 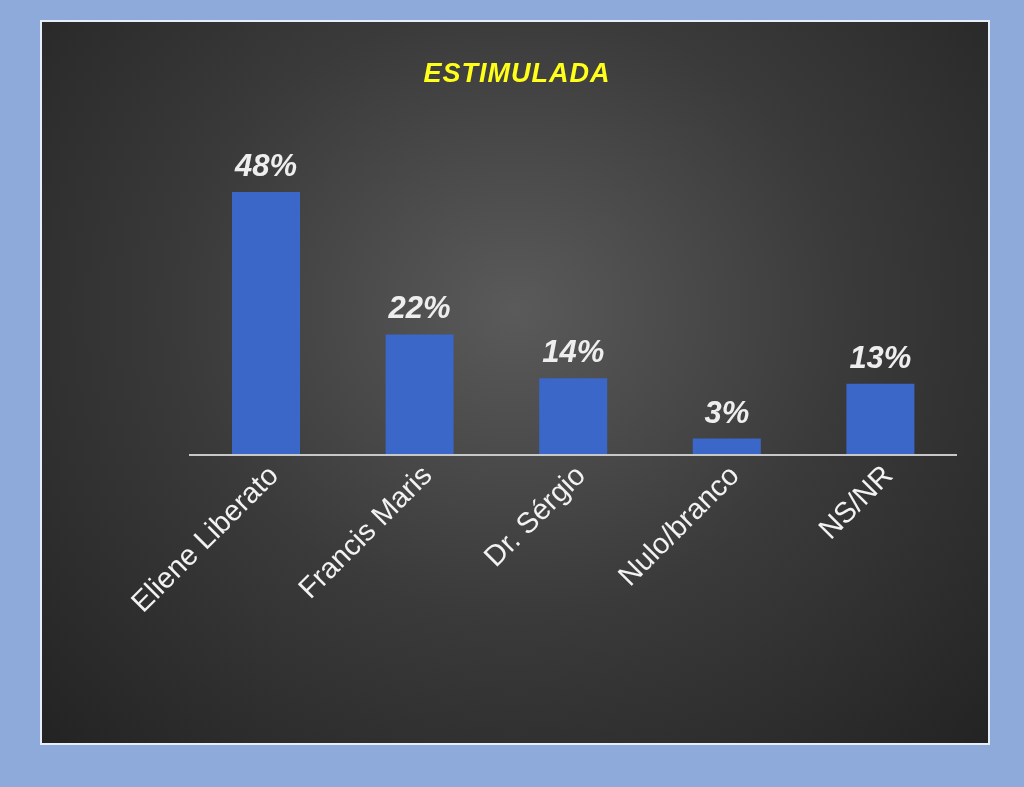 What do you see at coordinates (265, 165) in the screenshot?
I see `data-label: 48%` at bounding box center [265, 165].